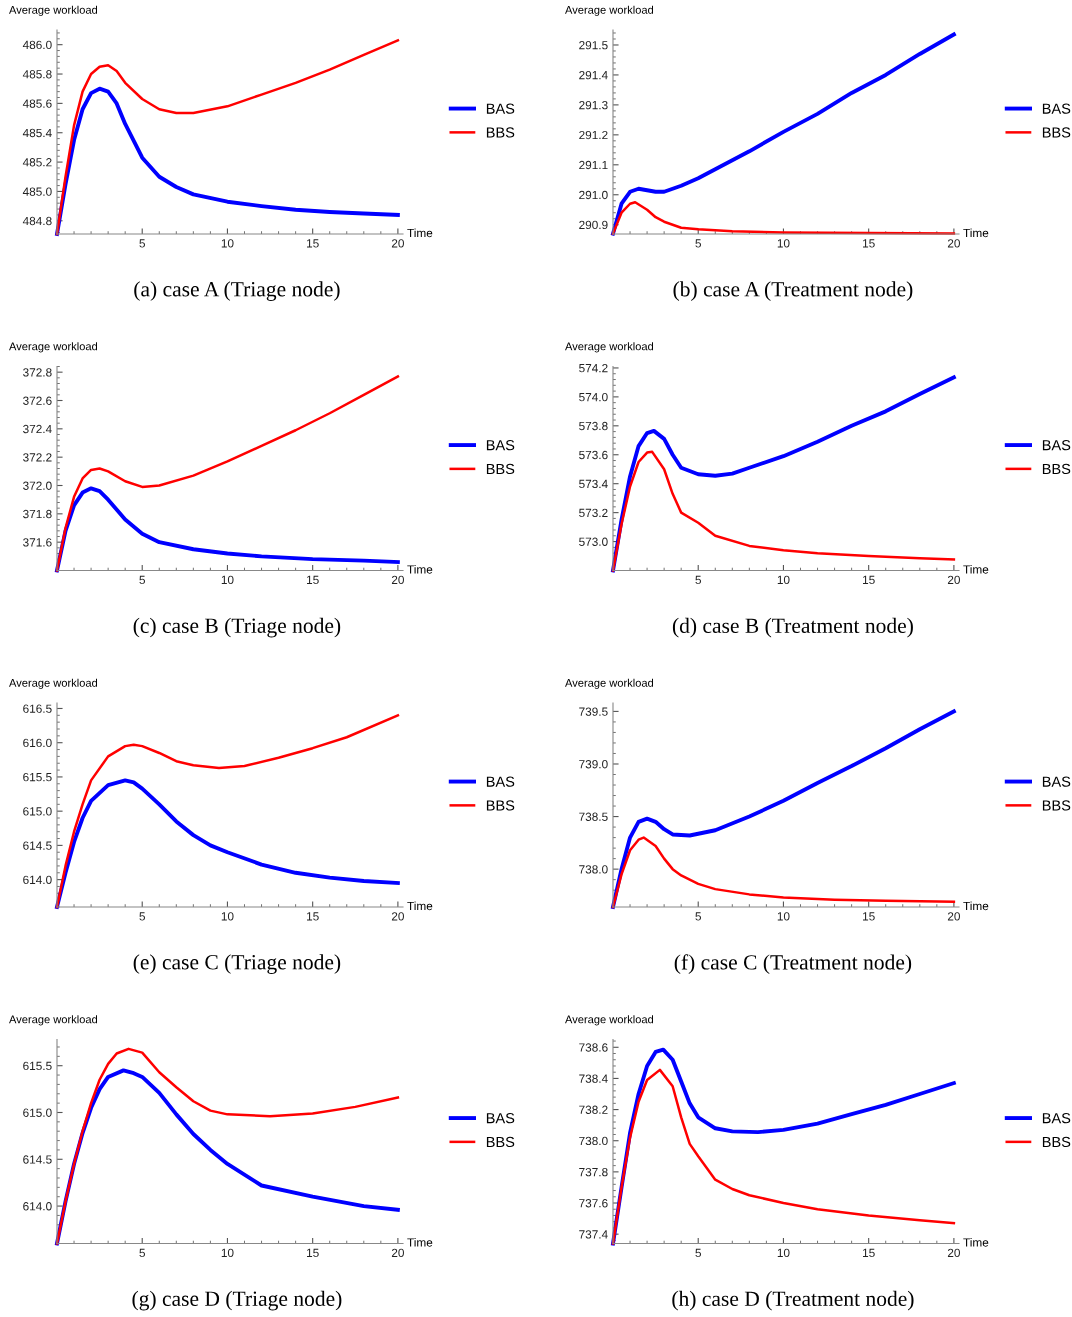 Image resolution: width=1072 pixels, height=1317 pixels. I want to click on y-tick-label: 372.6, so click(37, 400).